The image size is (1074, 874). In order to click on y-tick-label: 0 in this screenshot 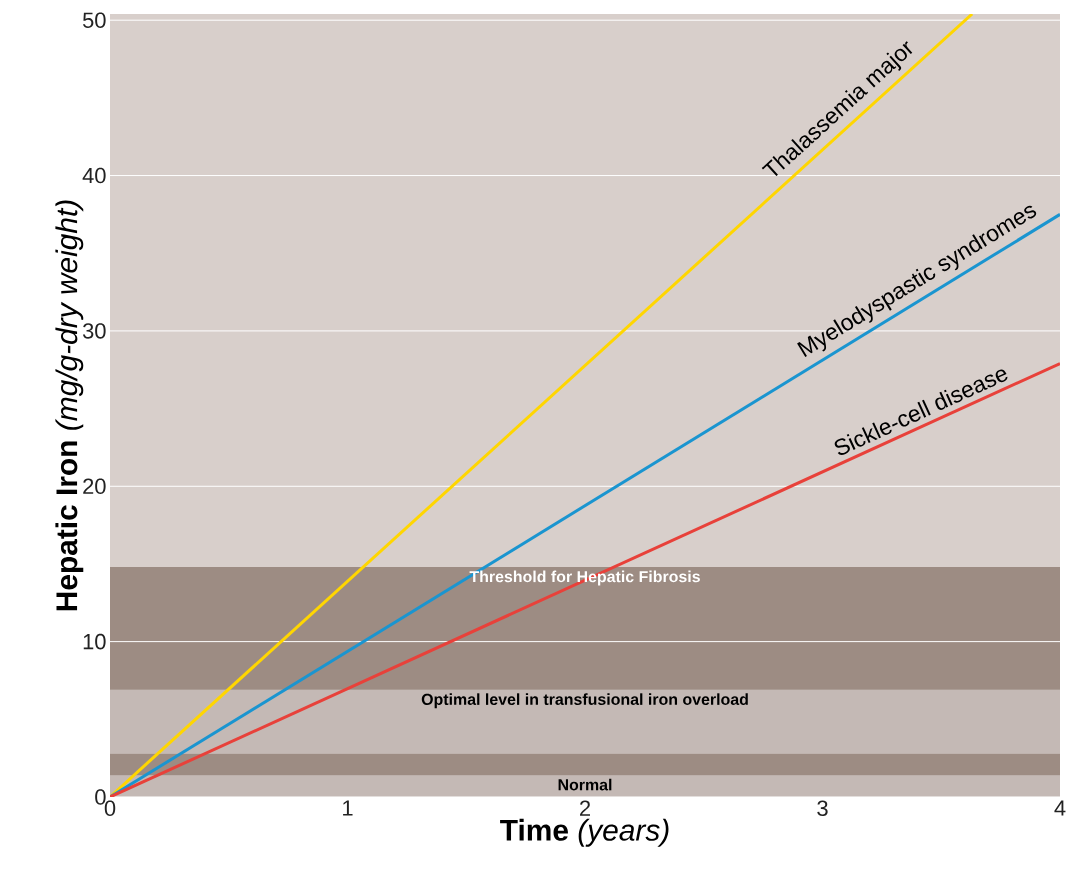, I will do `click(100, 797)`.